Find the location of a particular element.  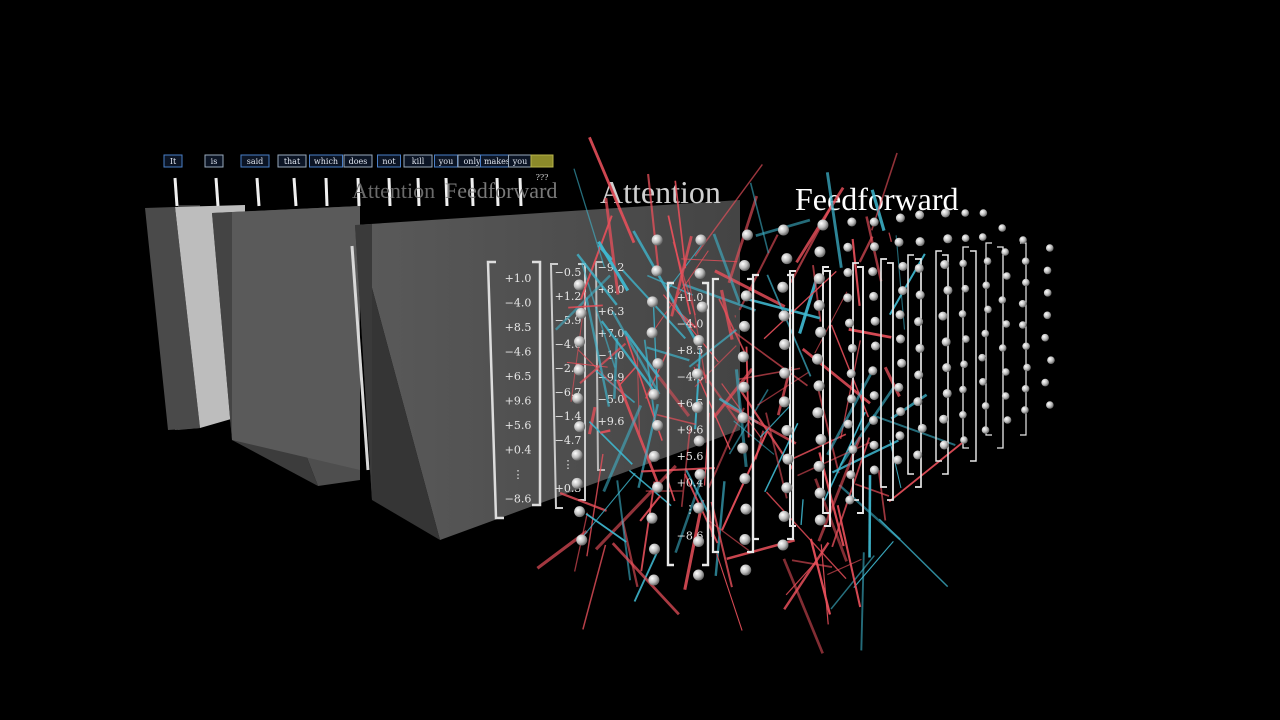

token-4: that is located at coordinates (292, 180).